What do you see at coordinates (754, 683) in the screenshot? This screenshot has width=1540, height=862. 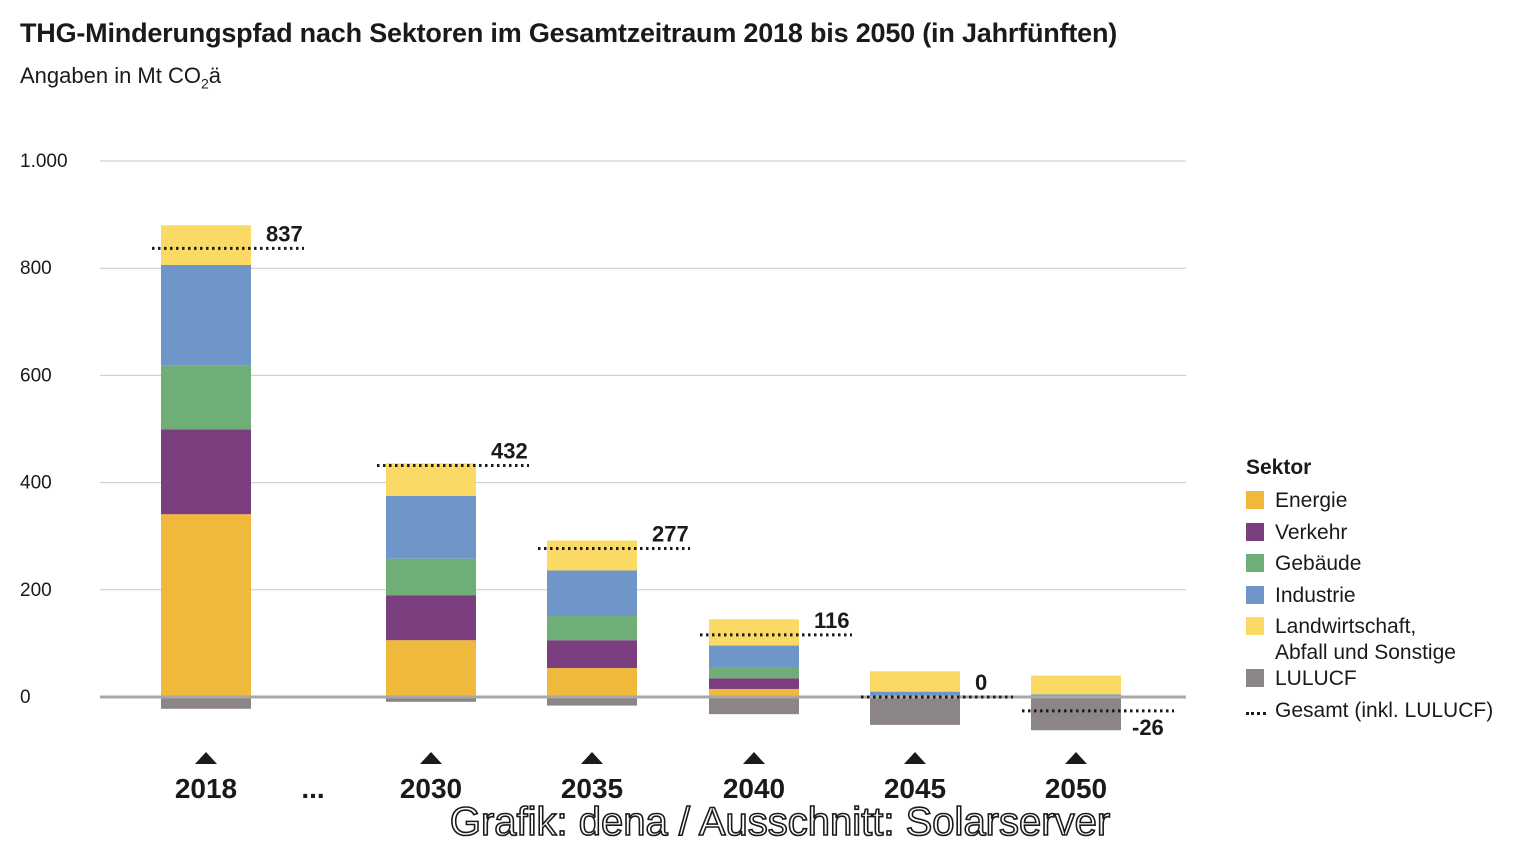 I see `bar-2040-verkehr` at bounding box center [754, 683].